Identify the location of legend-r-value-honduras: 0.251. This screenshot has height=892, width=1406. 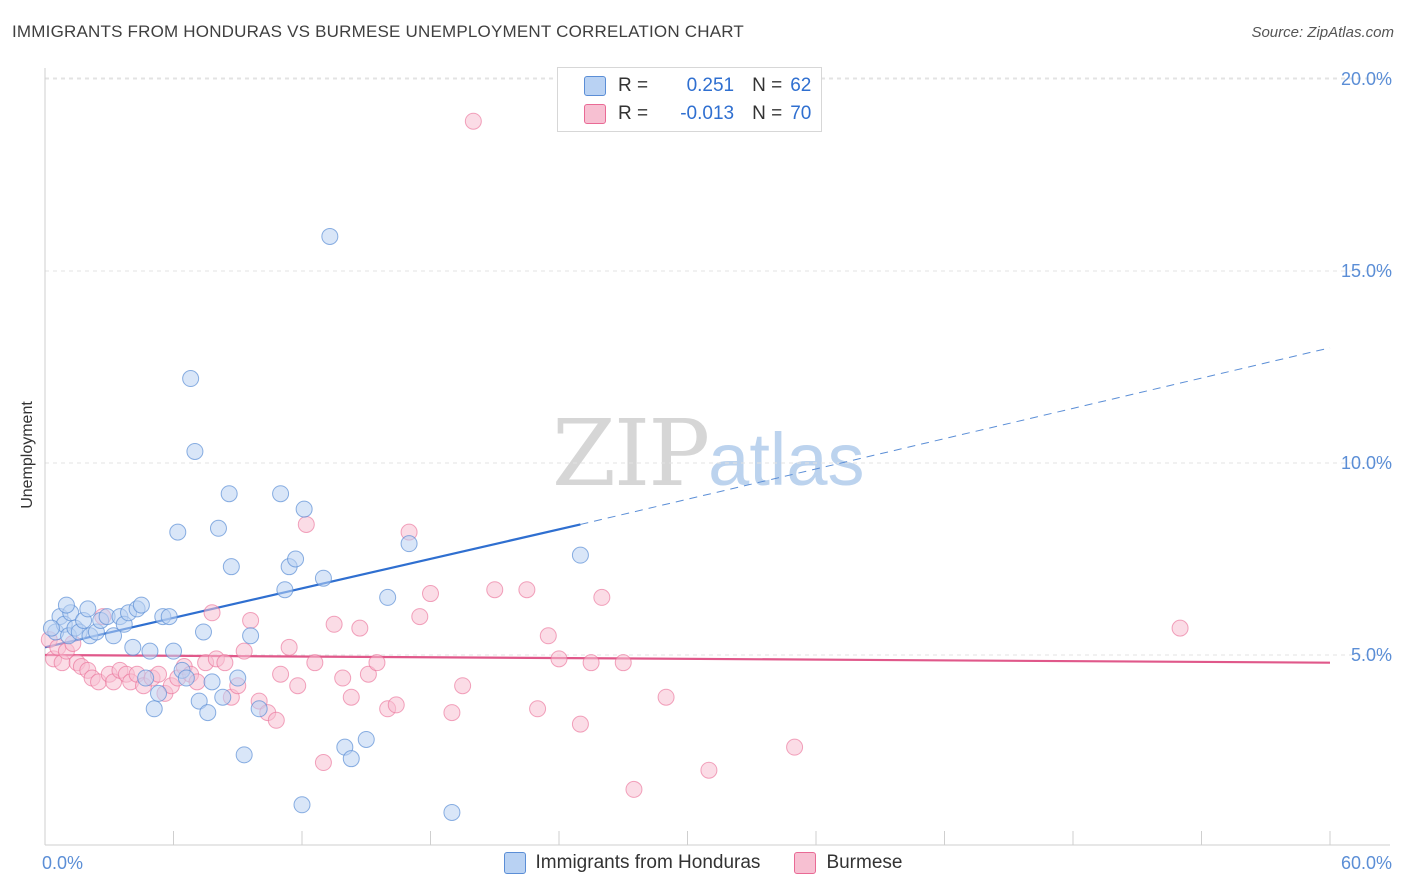
(710, 85).